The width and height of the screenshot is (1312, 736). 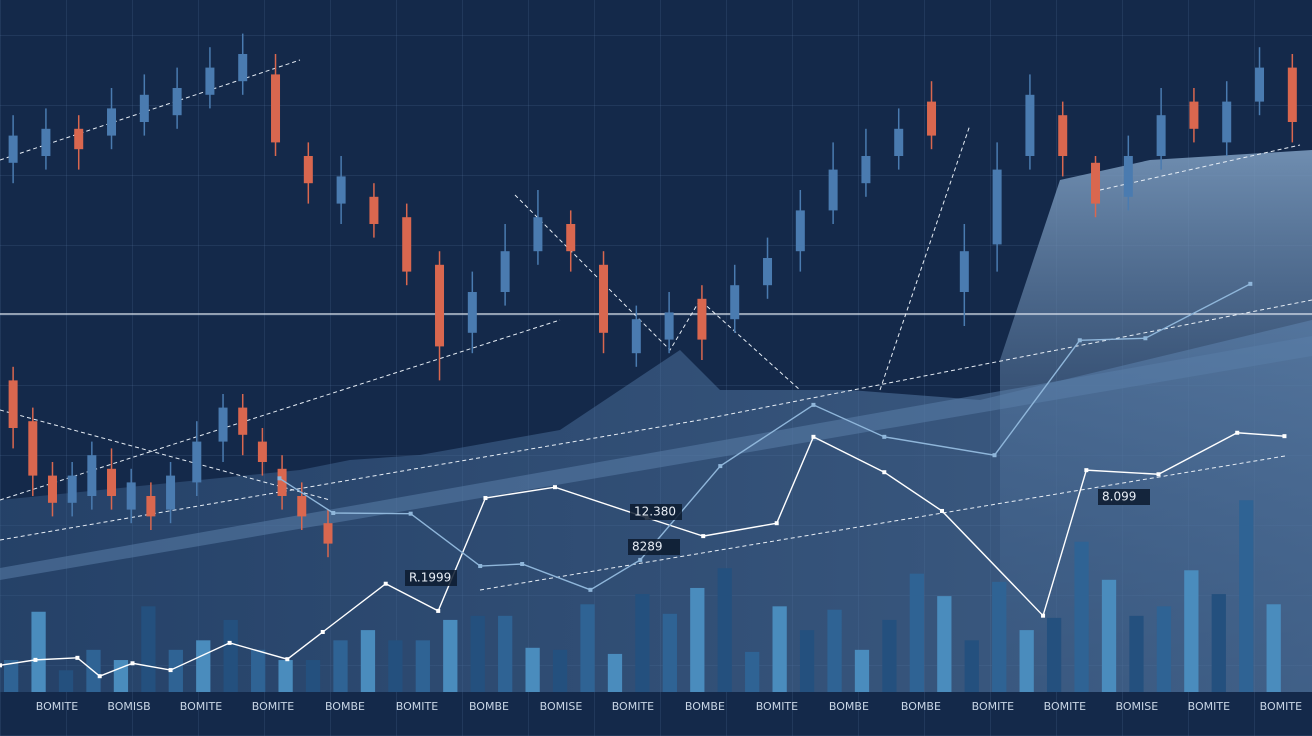 I want to click on value-label: 8.099, so click(x=1119, y=497).